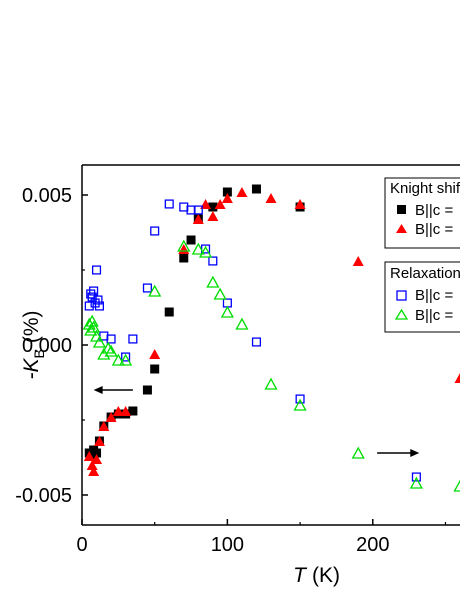  I want to click on svg-text:-KB(%): -KB (%), so click(33, 344).